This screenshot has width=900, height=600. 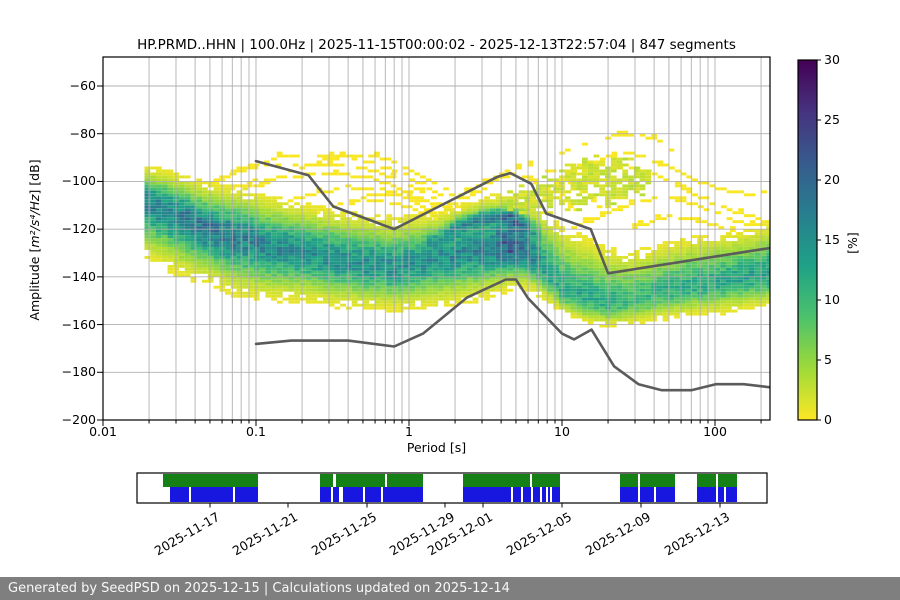 What do you see at coordinates (828, 359) in the screenshot?
I see `colorbar-tick-label: 5` at bounding box center [828, 359].